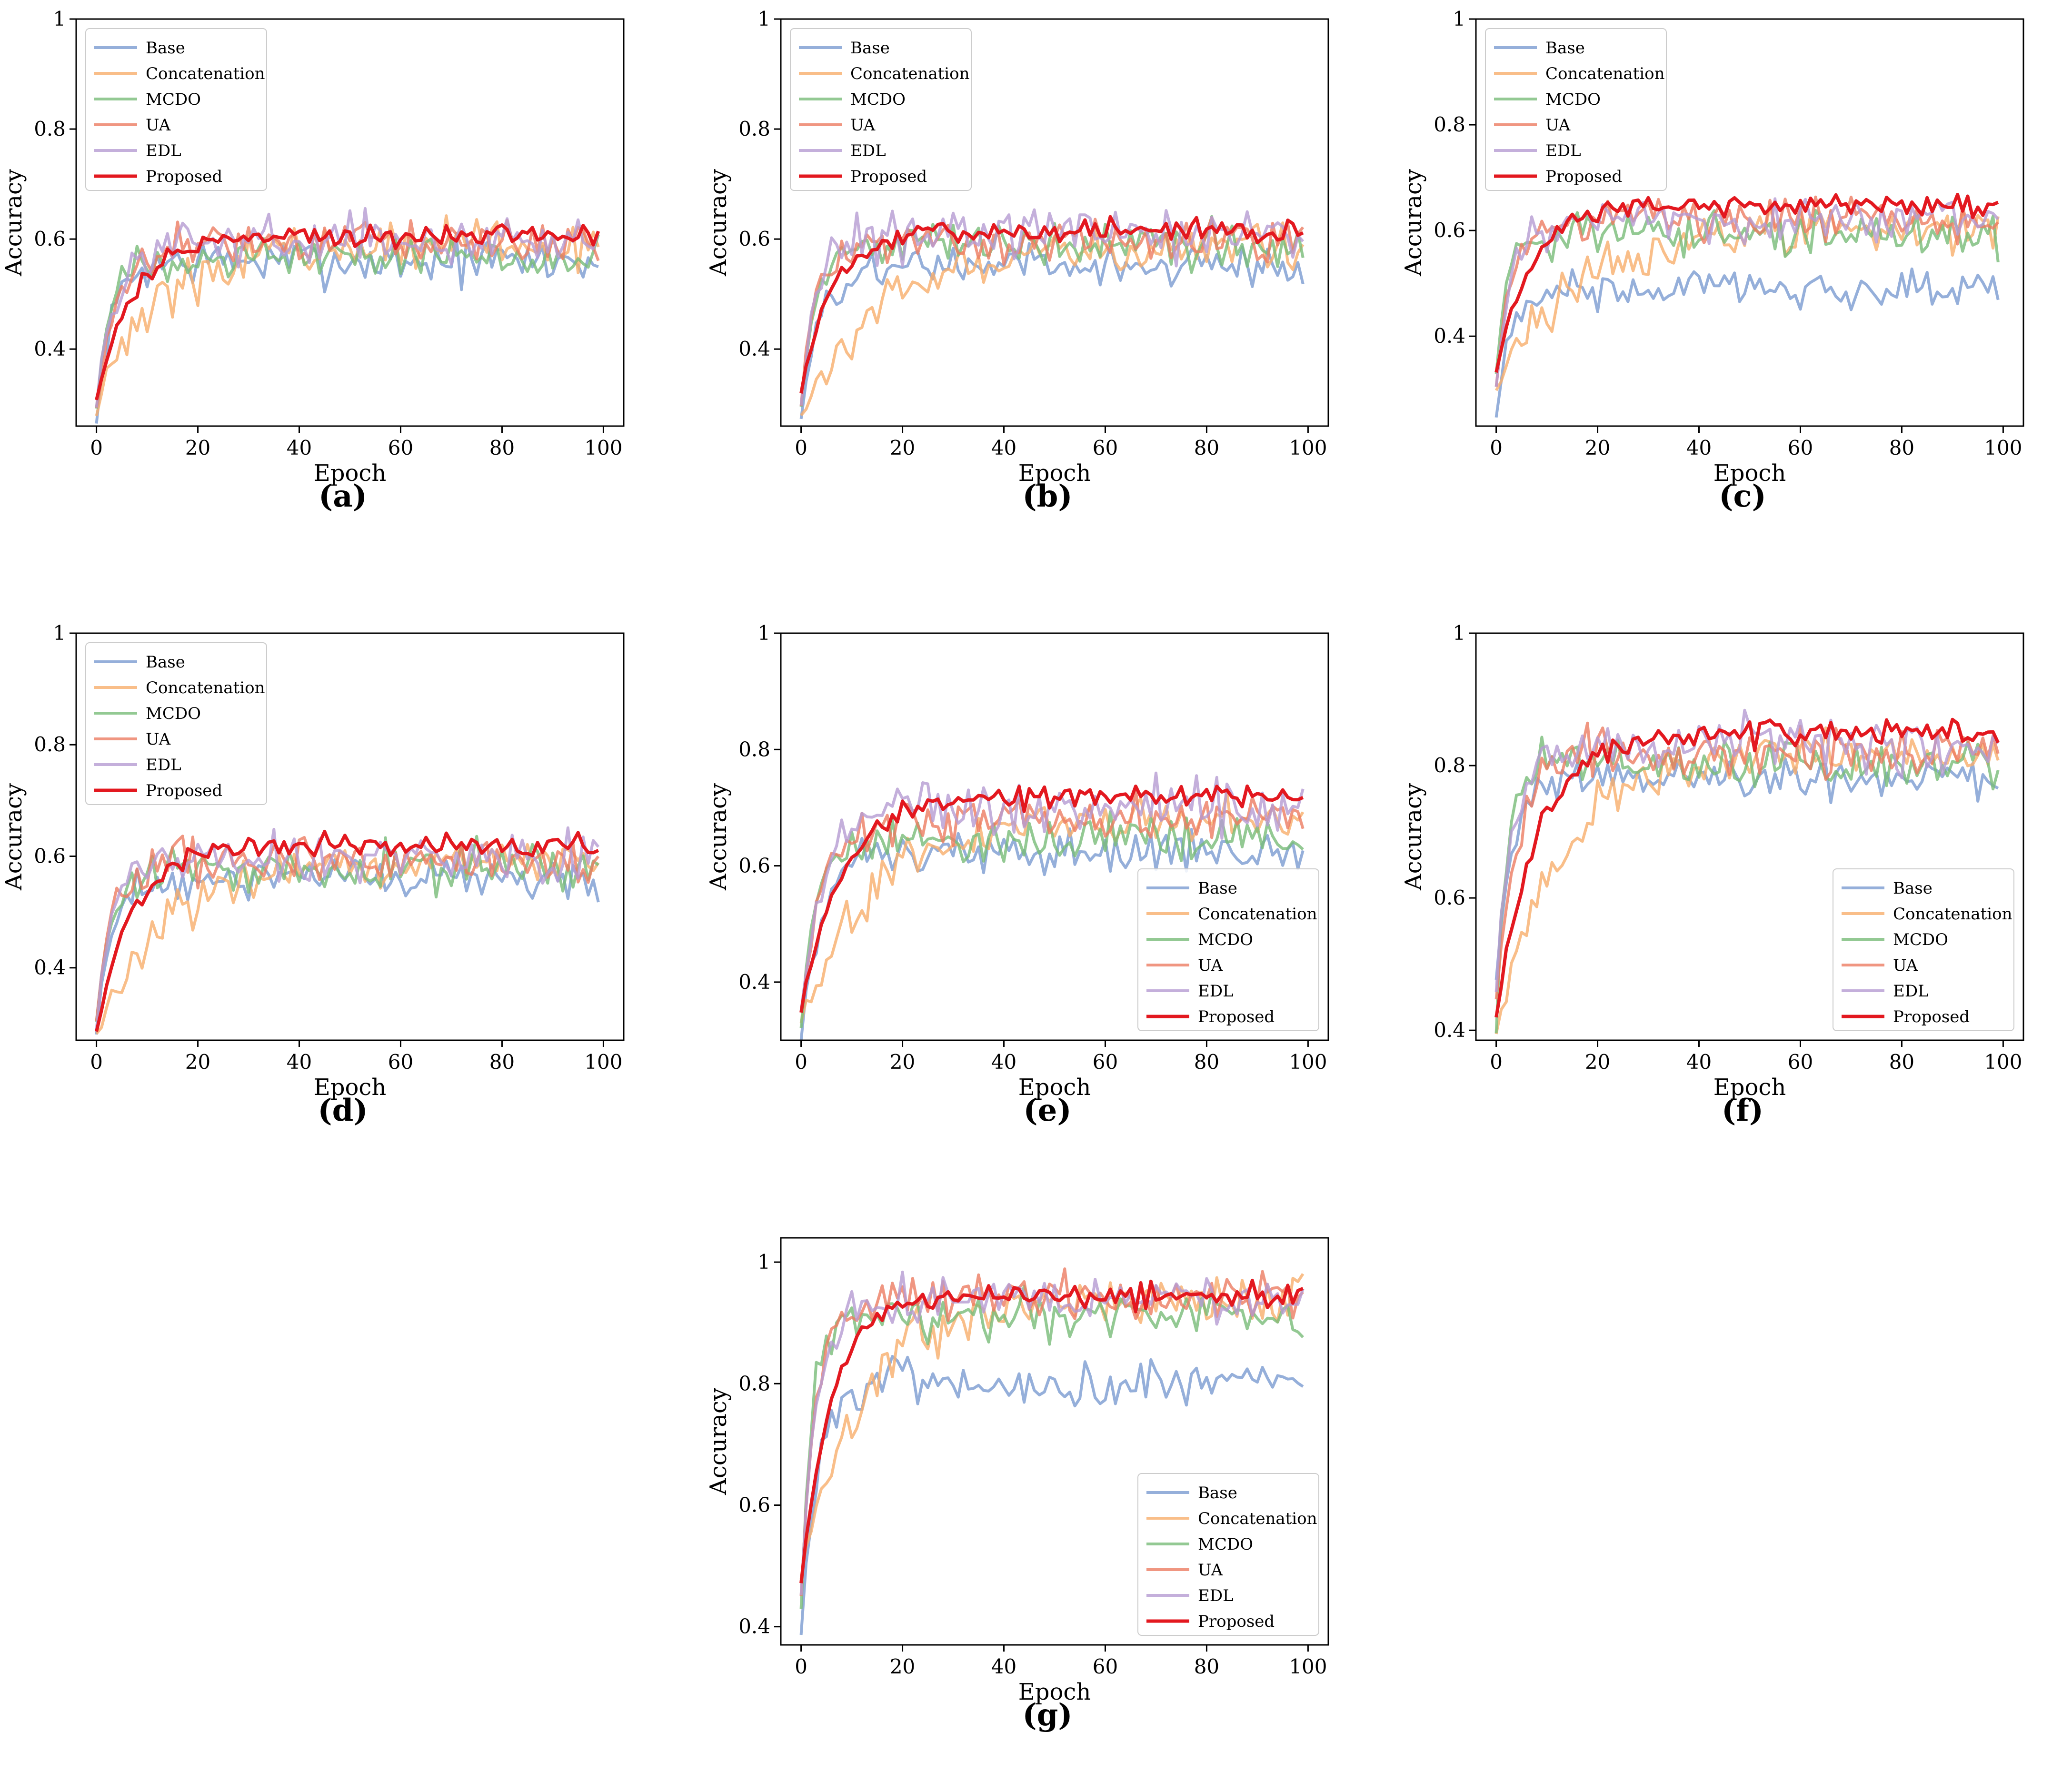 The height and width of the screenshot is (1782, 2072). What do you see at coordinates (1749, 473) in the screenshot?
I see `chart-c-xlabel: Epoch` at bounding box center [1749, 473].